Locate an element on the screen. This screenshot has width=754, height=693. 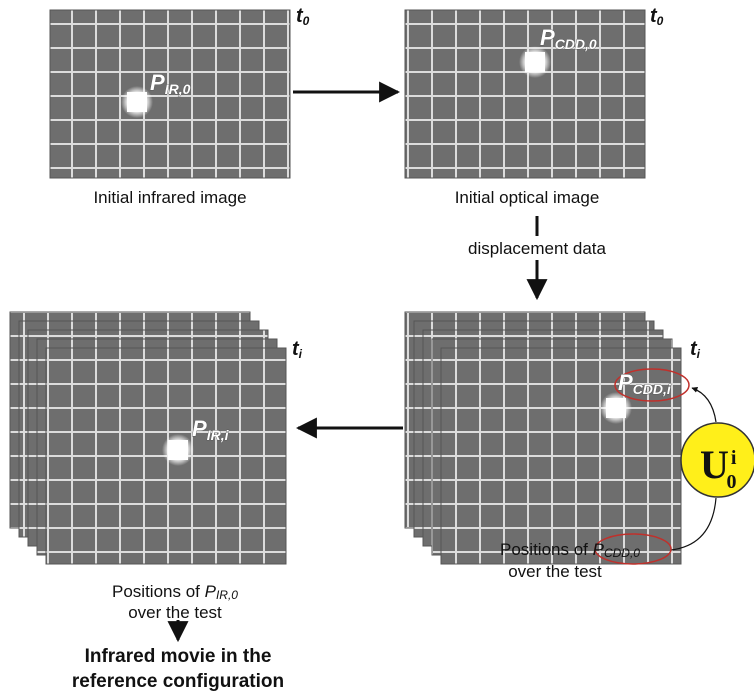
operator-main: U is located at coordinates (714, 464).